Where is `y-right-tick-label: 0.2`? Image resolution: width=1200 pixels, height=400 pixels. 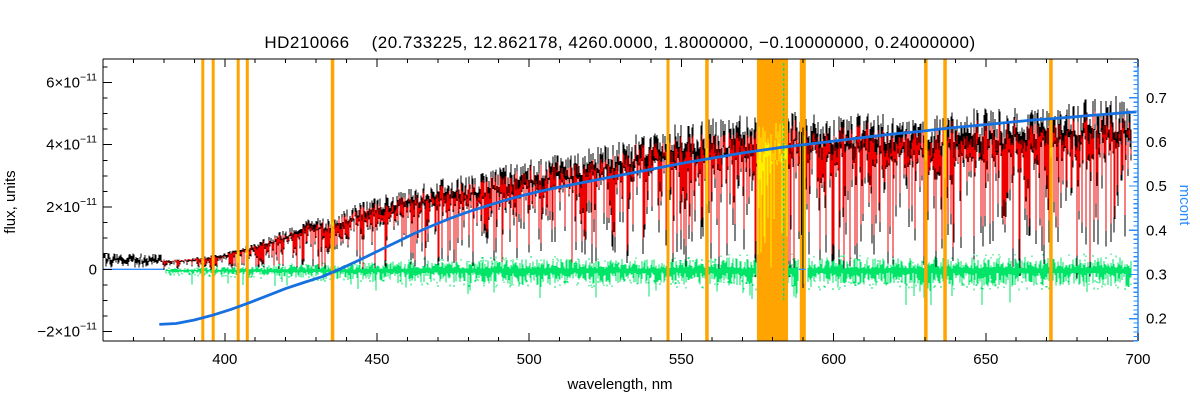 y-right-tick-label: 0.2 is located at coordinates (1156, 319).